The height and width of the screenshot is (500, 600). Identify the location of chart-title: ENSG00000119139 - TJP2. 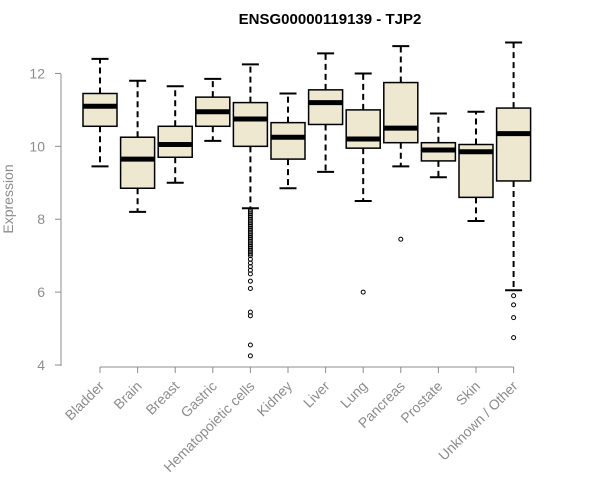
(330, 19).